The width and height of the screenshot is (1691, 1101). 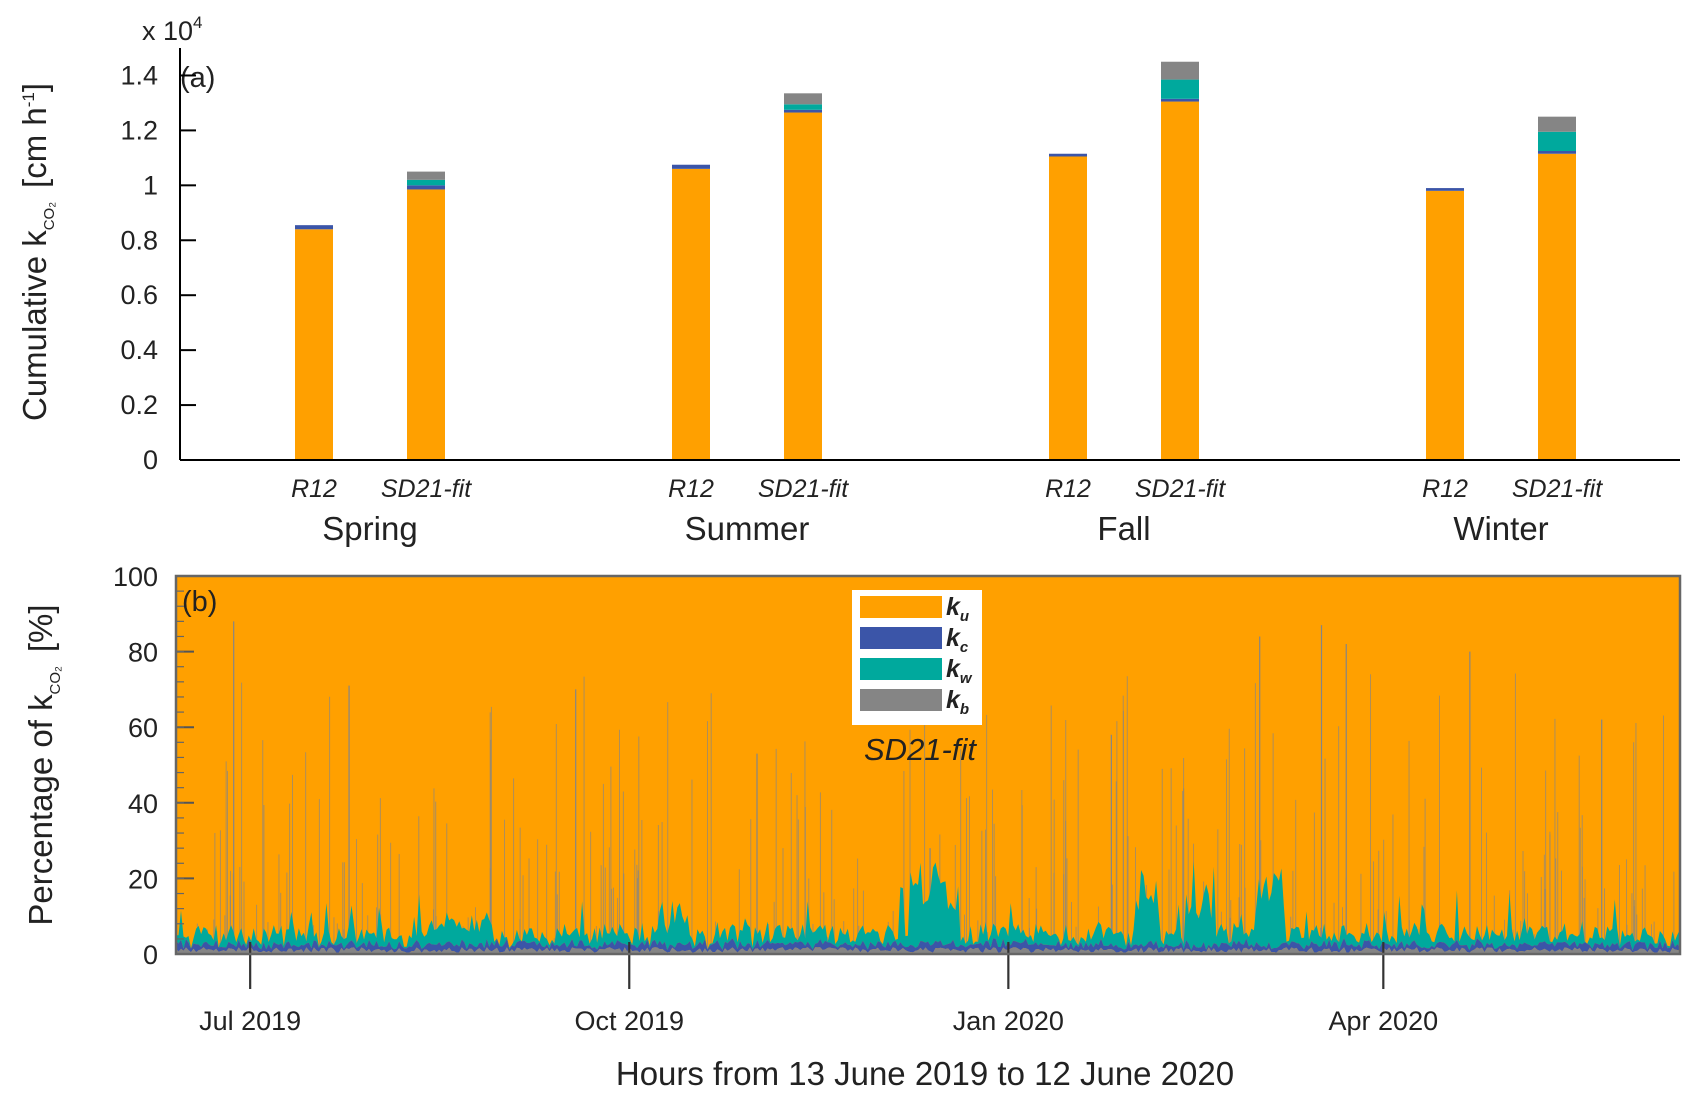 I want to click on panel-a-y-tick-label: 0.2, so click(x=139, y=405).